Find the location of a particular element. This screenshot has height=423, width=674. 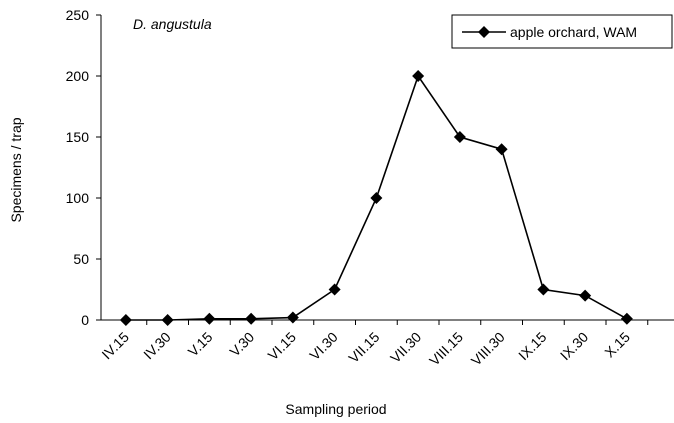

legend-marker is located at coordinates (484, 32).